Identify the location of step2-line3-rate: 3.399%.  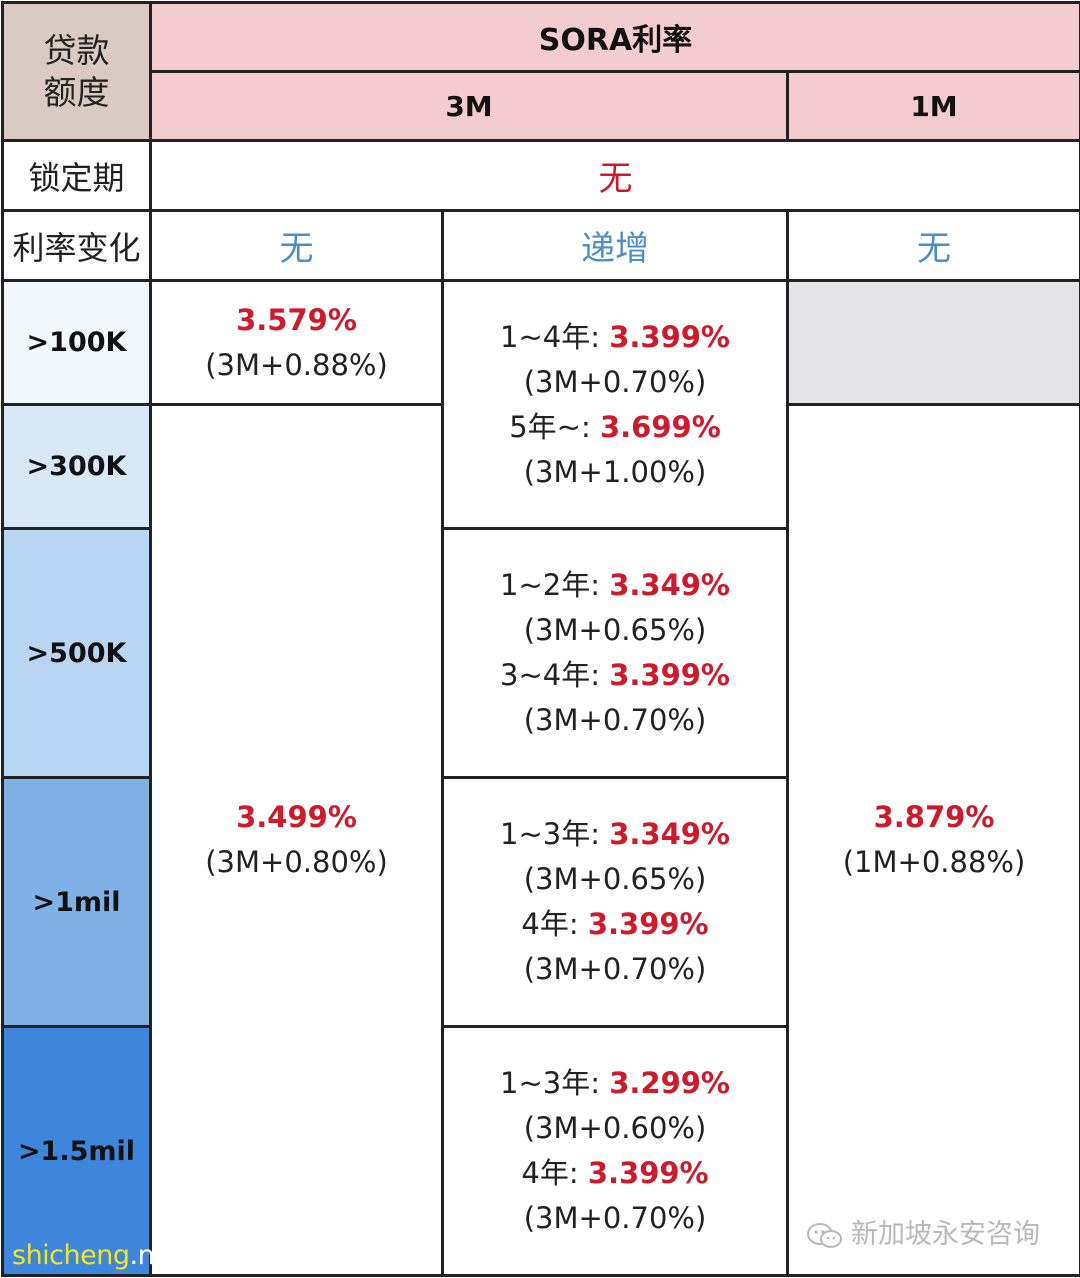
(669, 675).